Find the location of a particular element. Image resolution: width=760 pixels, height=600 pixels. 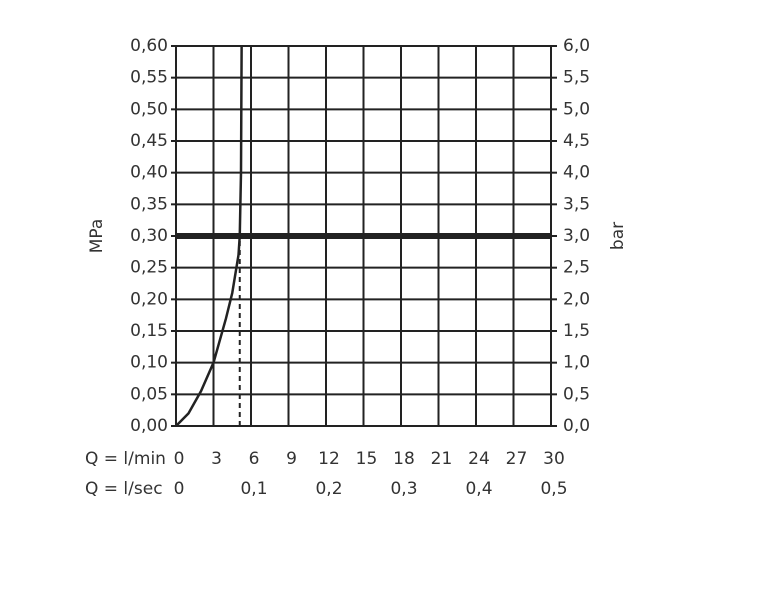

y2-tick-label: 5,5 is located at coordinates (576, 78).